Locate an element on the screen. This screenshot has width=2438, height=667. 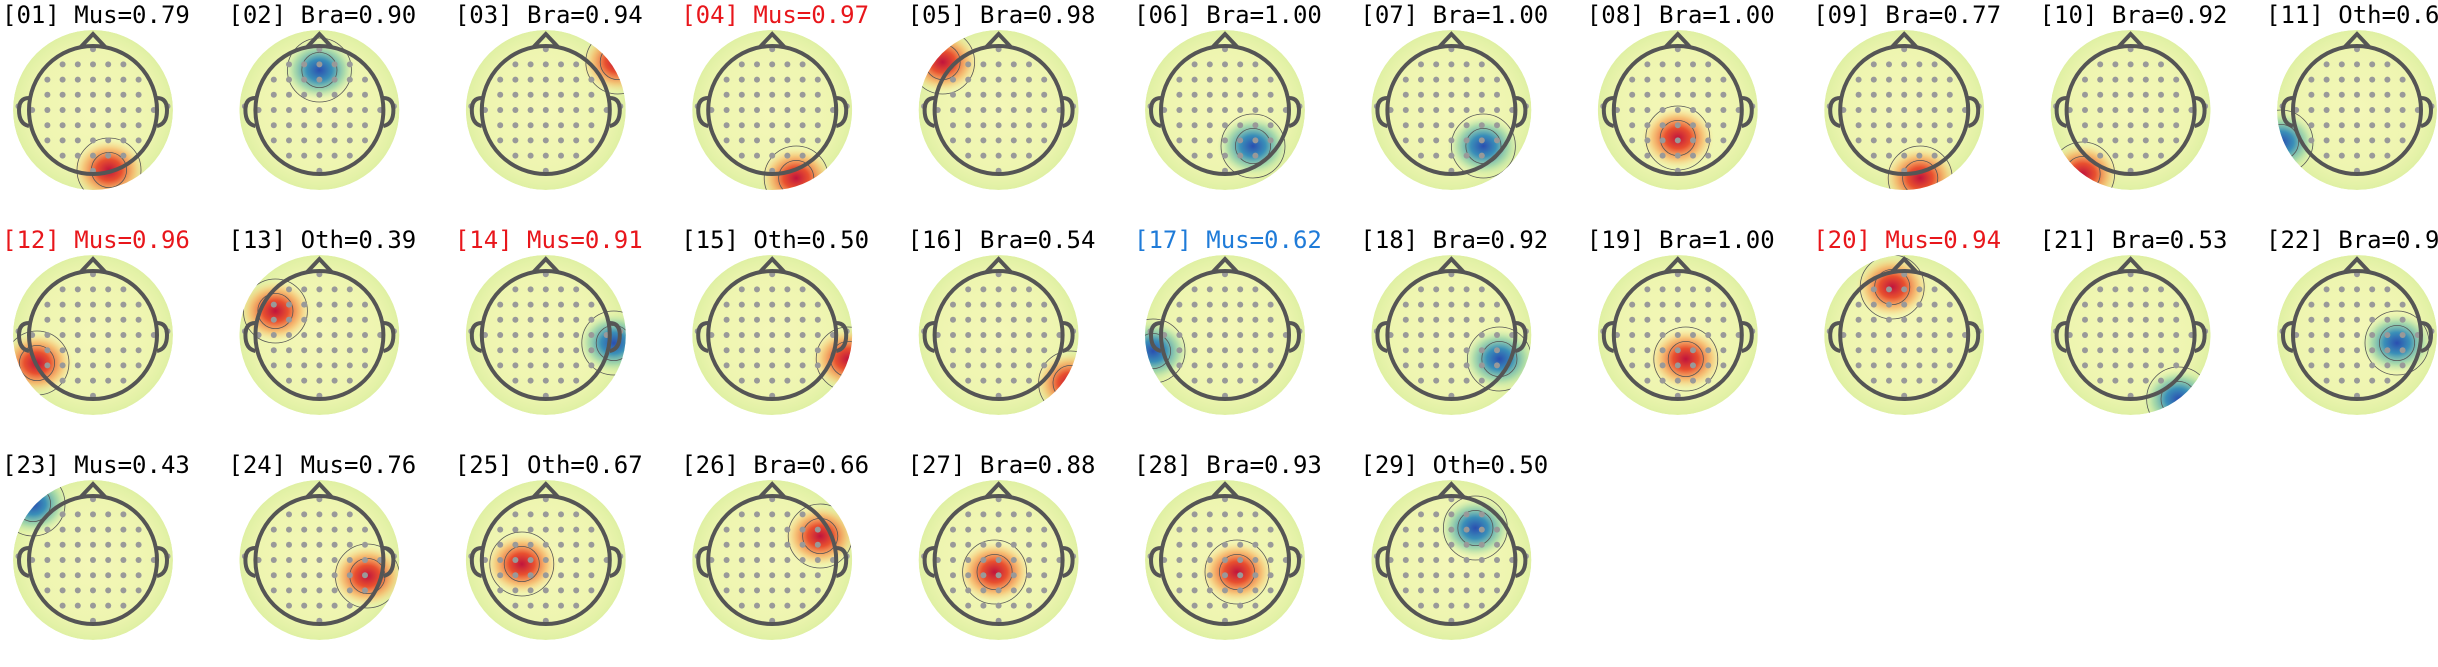
map-blob is located at coordinates (1056, 383).